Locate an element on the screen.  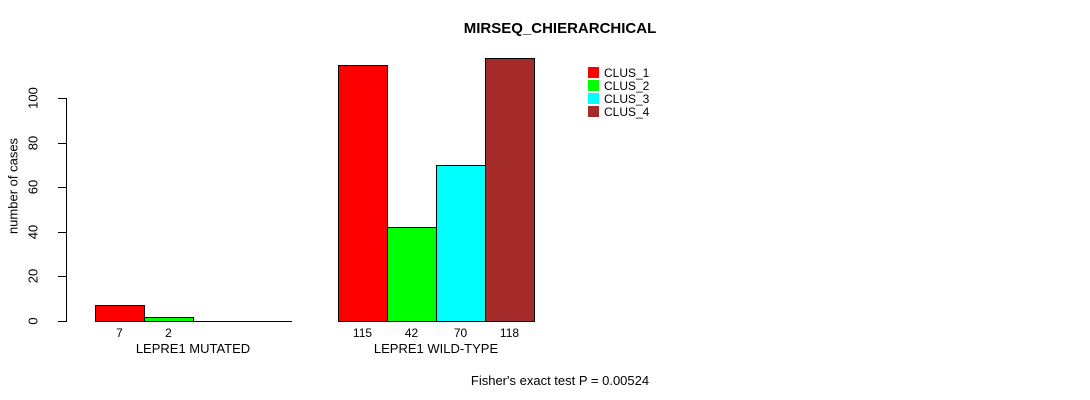
fisher-test-footnote: Fisher's exact test P = 0.00524 is located at coordinates (560, 380).